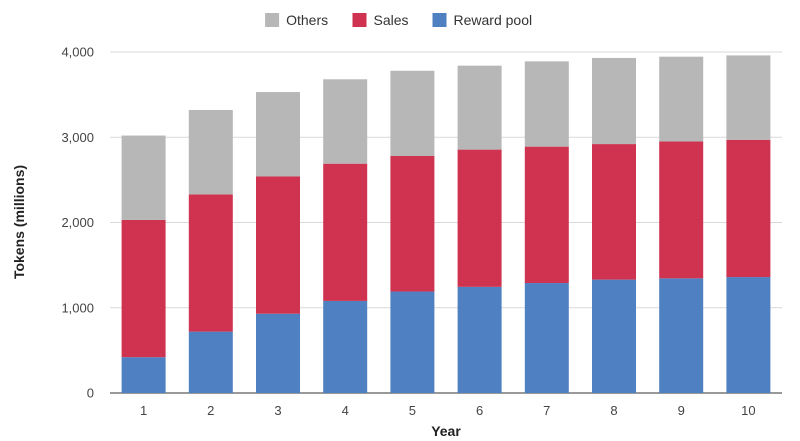  I want to click on x-tick-label: 6, so click(479, 410).